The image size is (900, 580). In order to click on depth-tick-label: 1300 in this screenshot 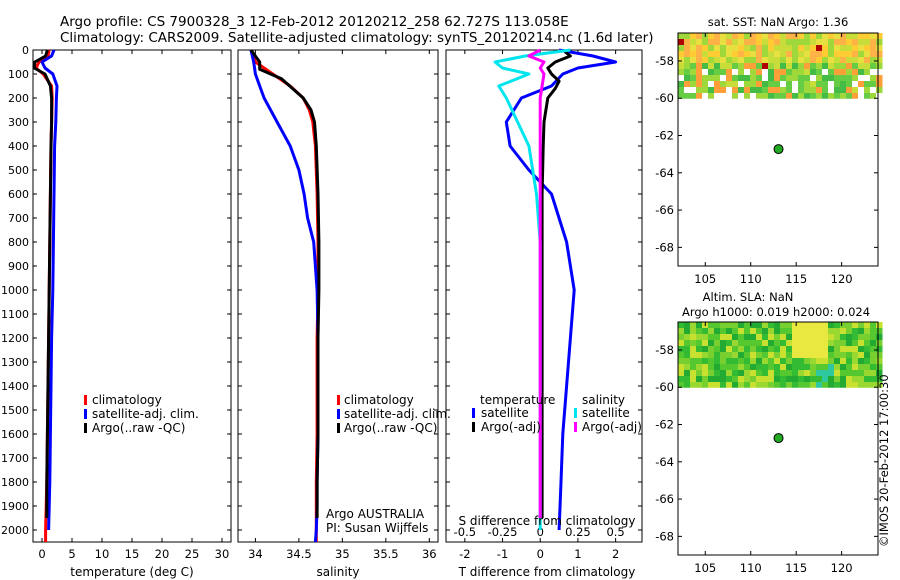, I will do `click(15, 362)`.